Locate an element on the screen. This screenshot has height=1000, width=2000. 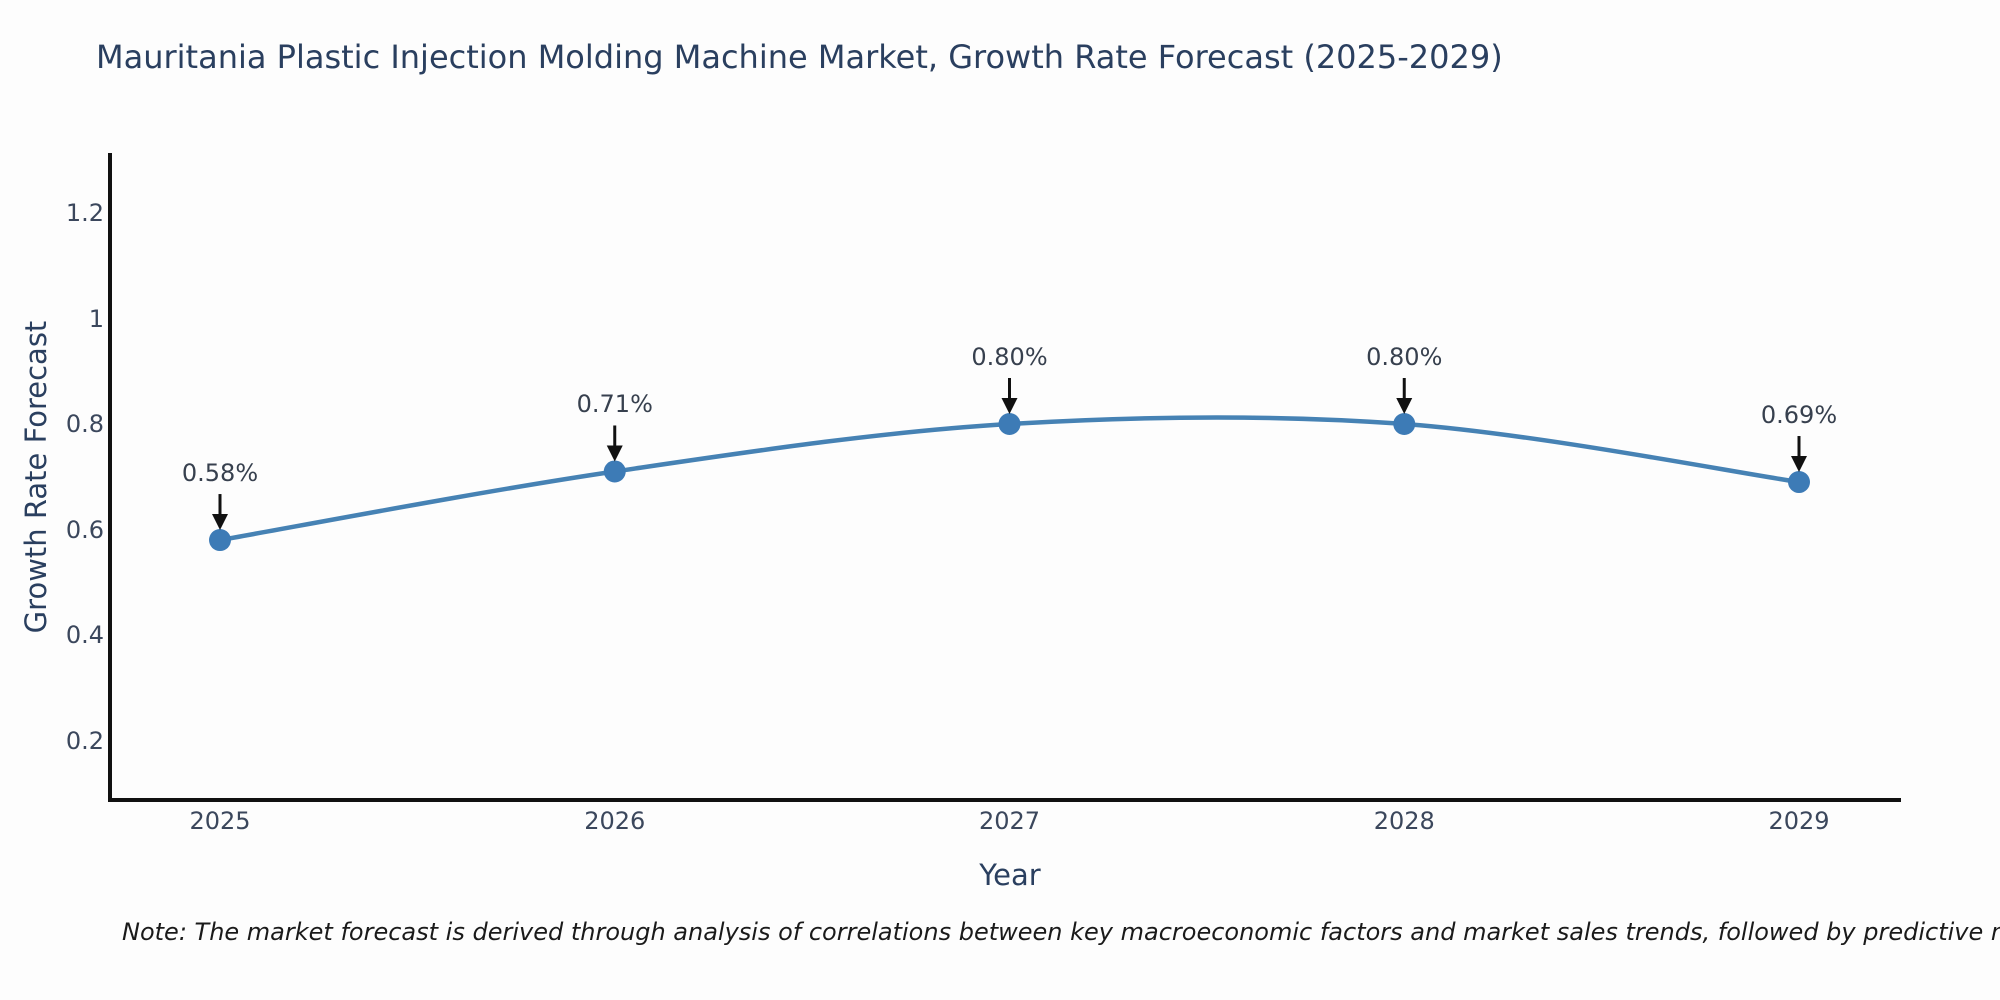
point-annotation: 0.71% is located at coordinates (614, 404).